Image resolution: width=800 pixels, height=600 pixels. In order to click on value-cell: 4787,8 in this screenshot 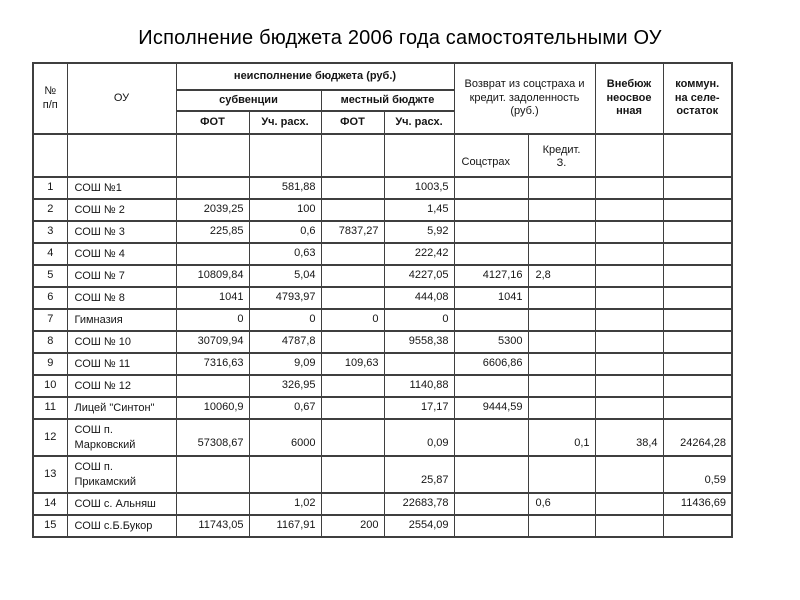, I will do `click(285, 342)`.